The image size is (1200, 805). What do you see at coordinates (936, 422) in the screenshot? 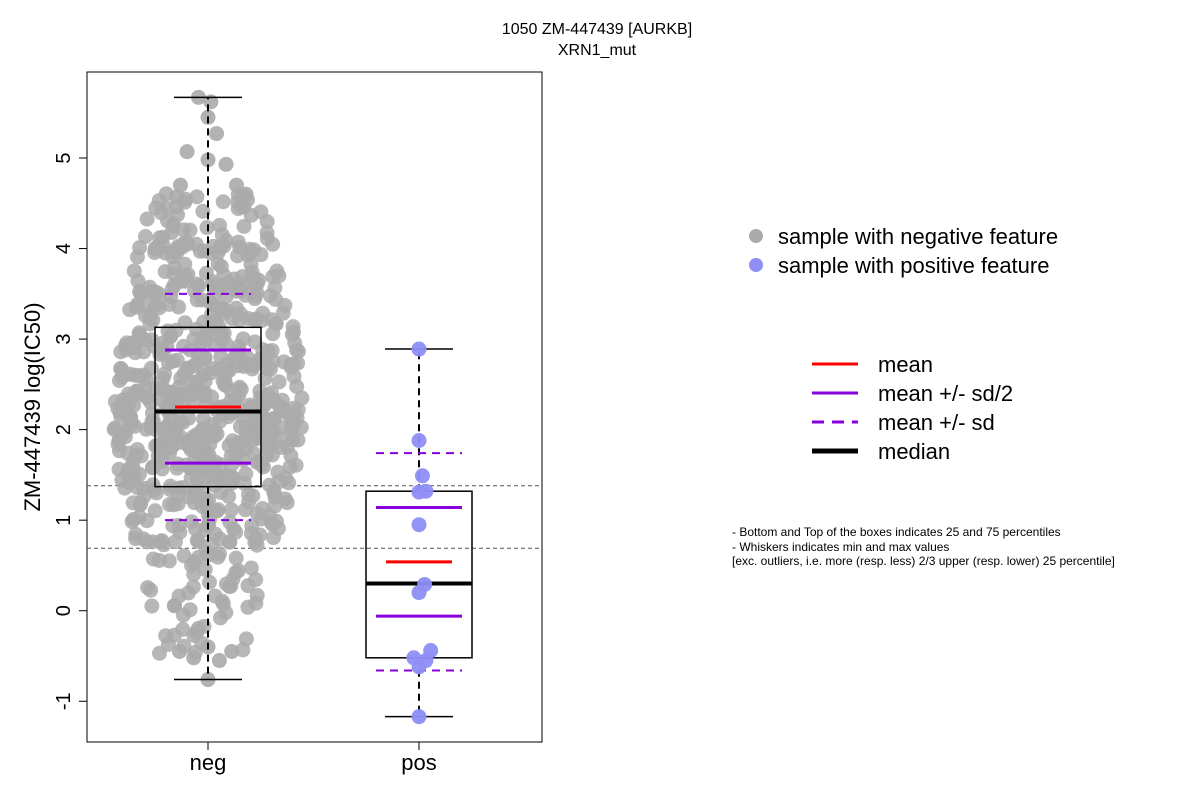
I see `legend-line-label: mean +/- sd` at bounding box center [936, 422].